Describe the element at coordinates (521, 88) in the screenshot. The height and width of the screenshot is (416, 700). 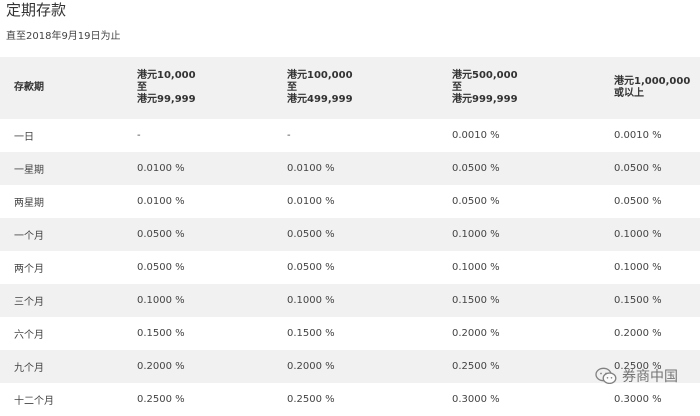
I see `column-header: 港元500,000 至港元999,999` at that location.